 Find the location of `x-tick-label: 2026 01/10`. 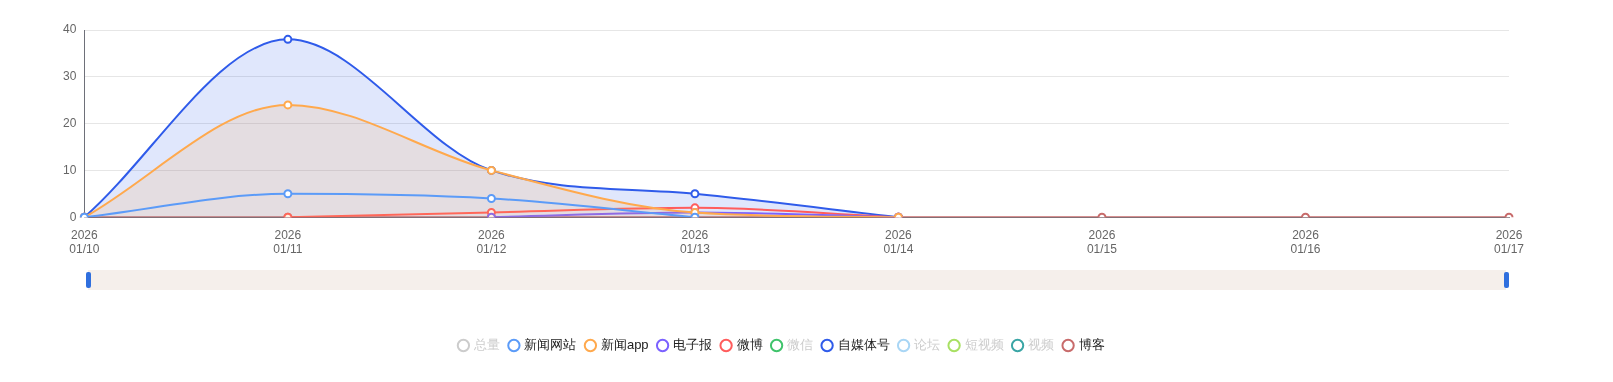

x-tick-label: 2026 01/10 is located at coordinates (84, 242).